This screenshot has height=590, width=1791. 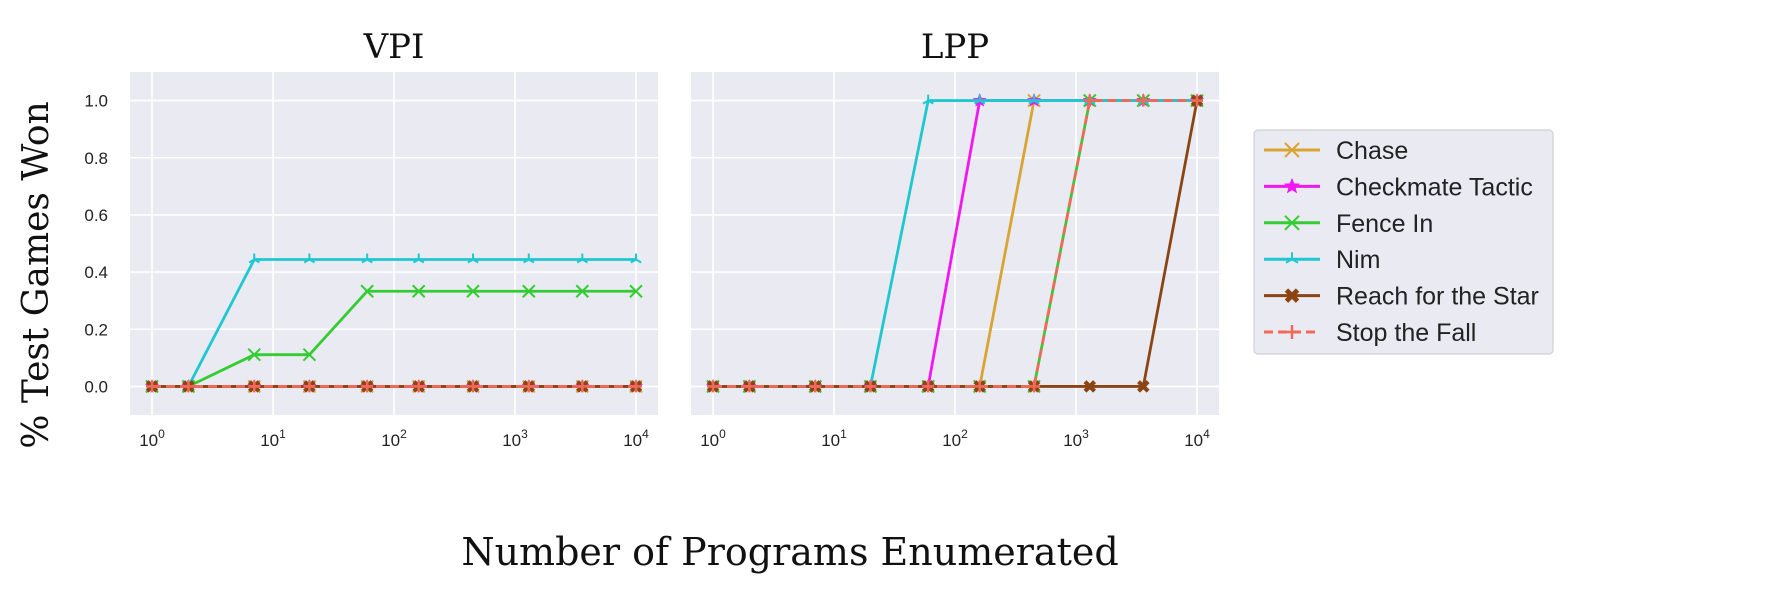 I want to click on legend-entry: Stop the Fall, so click(x=1370, y=333).